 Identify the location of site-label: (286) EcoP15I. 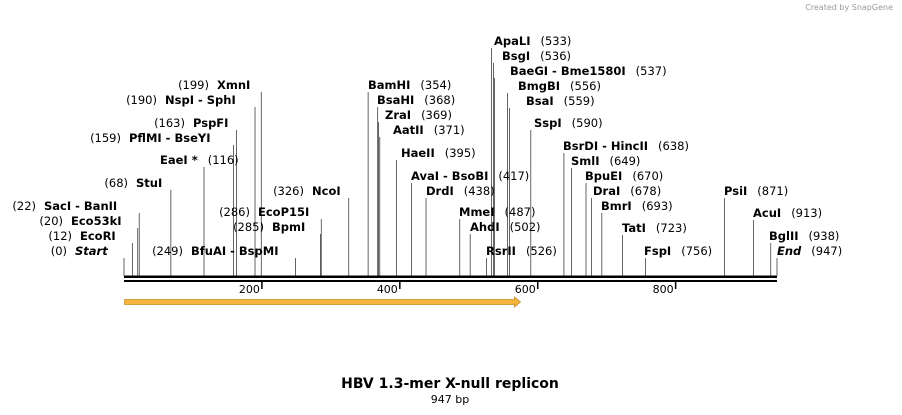
(264, 212).